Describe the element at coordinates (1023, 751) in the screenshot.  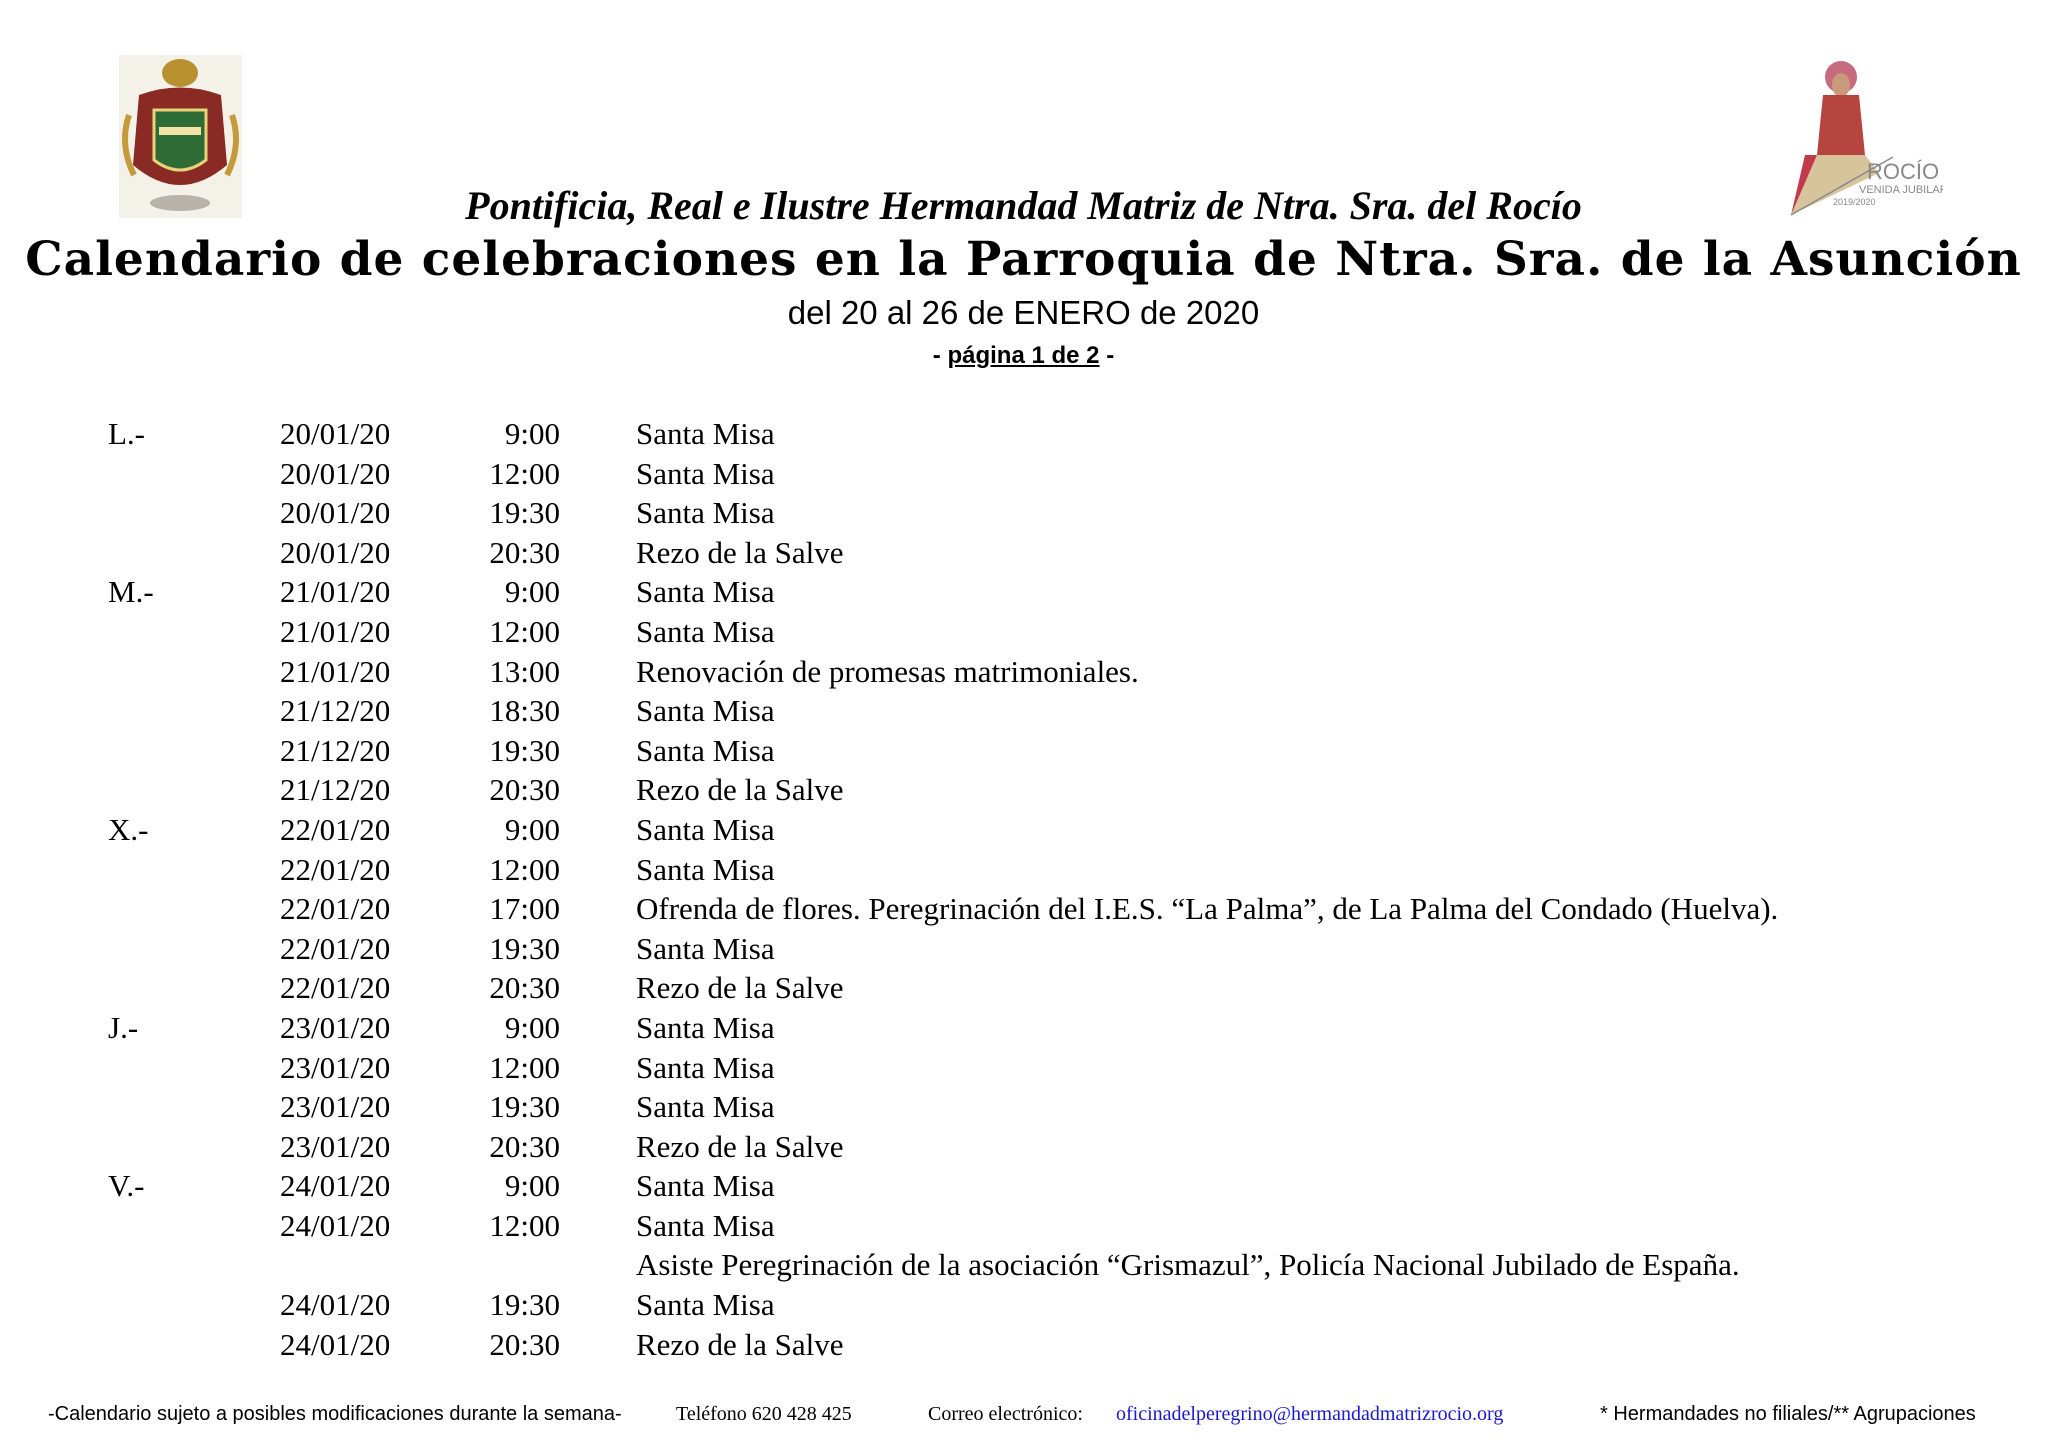
I see `schedule-row: 21/12/20 19:30 Santa Misa` at that location.